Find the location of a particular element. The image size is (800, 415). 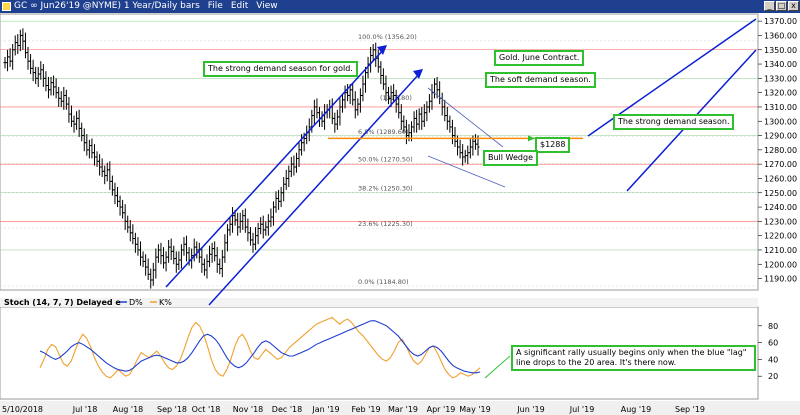

window-controls: _ □ x is located at coordinates (781, 6).